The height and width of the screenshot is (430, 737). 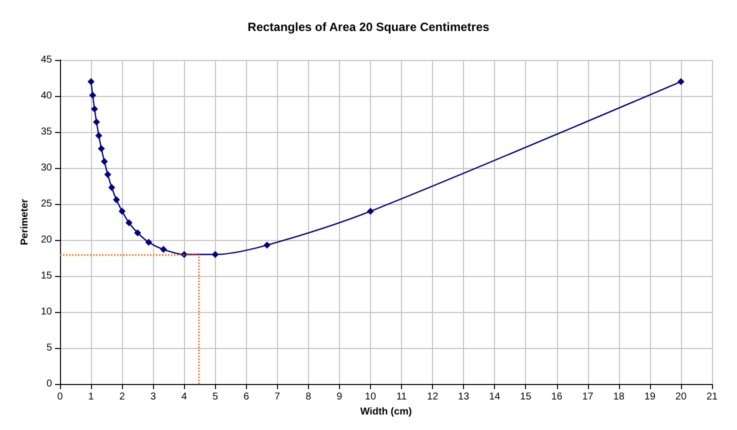 I want to click on x-tick-label: 2, so click(x=122, y=397).